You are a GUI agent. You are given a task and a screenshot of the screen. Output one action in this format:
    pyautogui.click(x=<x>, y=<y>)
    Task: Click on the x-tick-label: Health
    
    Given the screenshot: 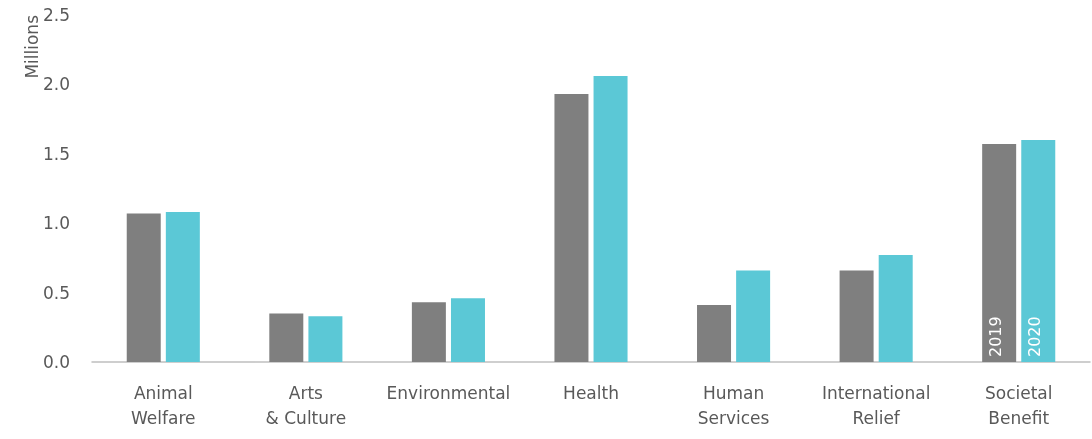 What is the action you would take?
    pyautogui.click(x=591, y=392)
    